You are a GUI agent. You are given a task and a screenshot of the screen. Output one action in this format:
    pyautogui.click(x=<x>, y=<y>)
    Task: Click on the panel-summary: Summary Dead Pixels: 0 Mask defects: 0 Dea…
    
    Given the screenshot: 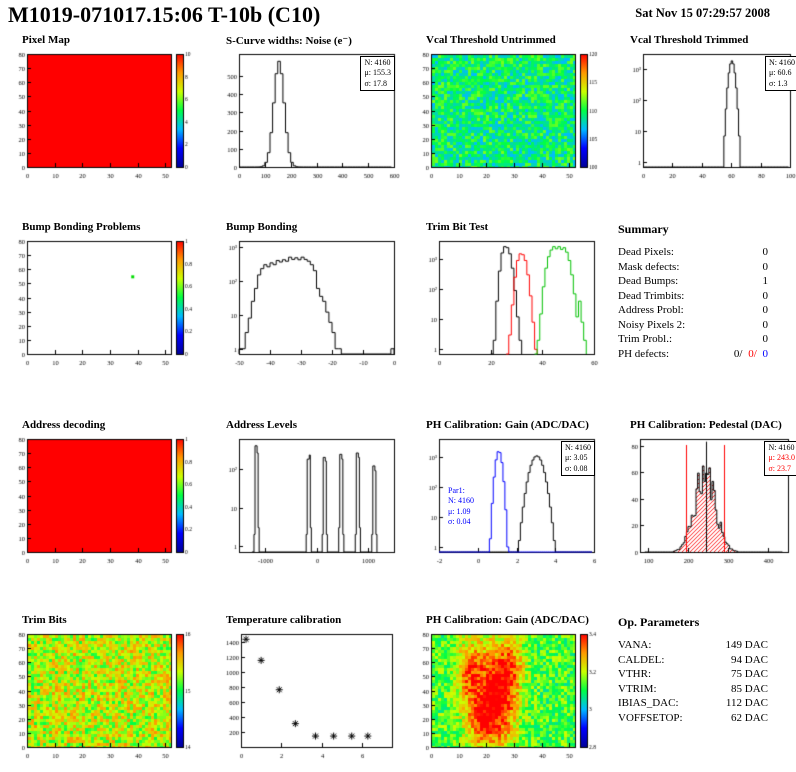 What is the action you would take?
    pyautogui.click(x=706, y=320)
    